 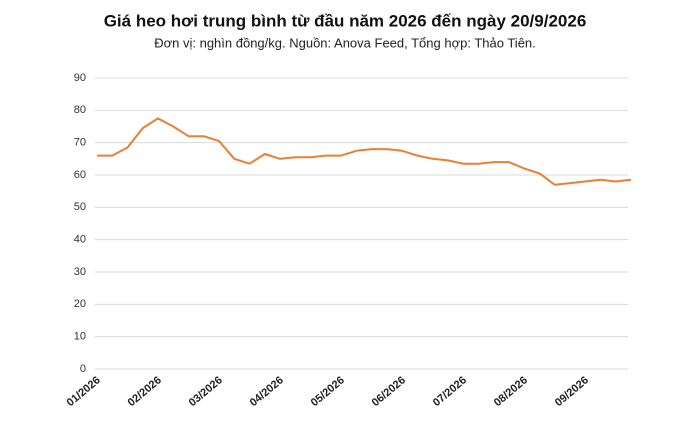 I want to click on y-tick-label: 0, so click(x=83, y=369).